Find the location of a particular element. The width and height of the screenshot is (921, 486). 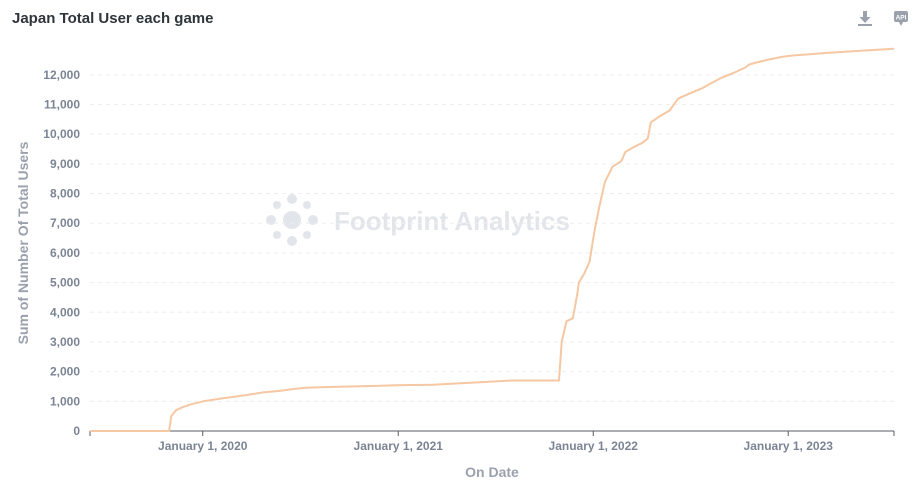

chart-title: Japan Total User each game is located at coordinates (113, 18).